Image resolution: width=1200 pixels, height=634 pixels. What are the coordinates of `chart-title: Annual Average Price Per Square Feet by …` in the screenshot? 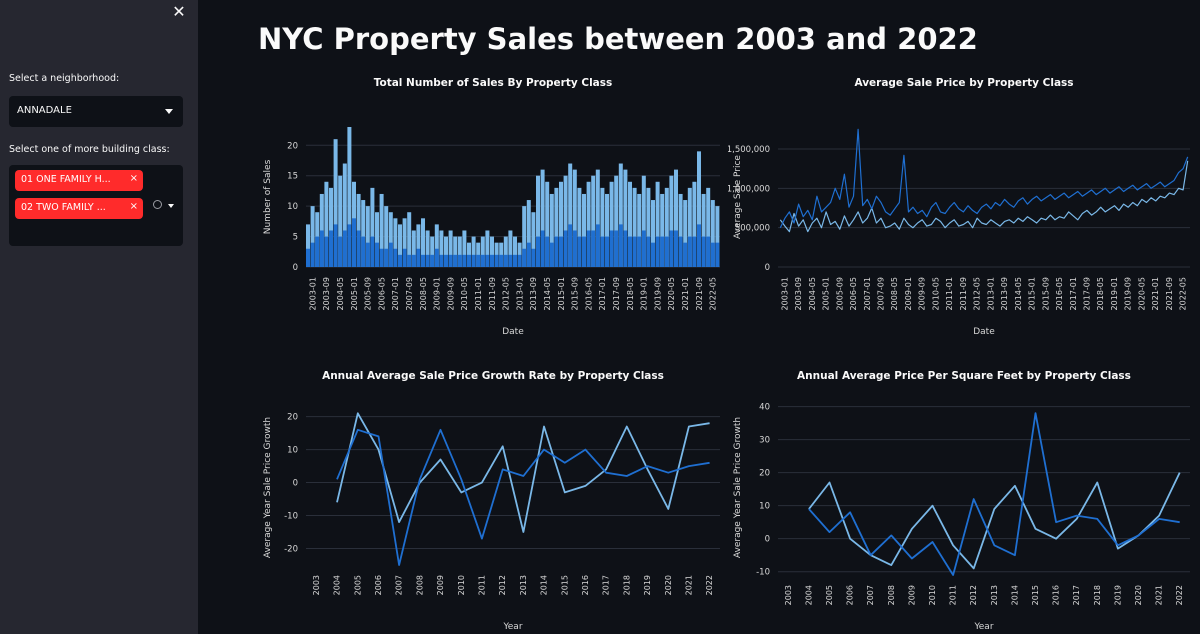 It's located at (964, 376).